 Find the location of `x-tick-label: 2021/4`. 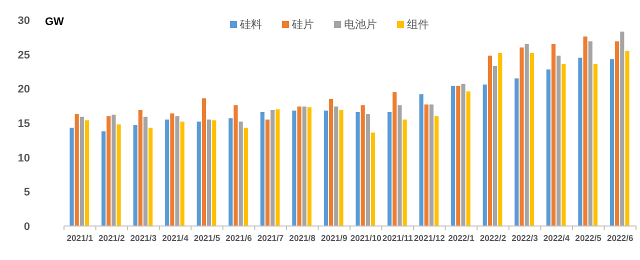

x-tick-label: 2021/4 is located at coordinates (175, 238).